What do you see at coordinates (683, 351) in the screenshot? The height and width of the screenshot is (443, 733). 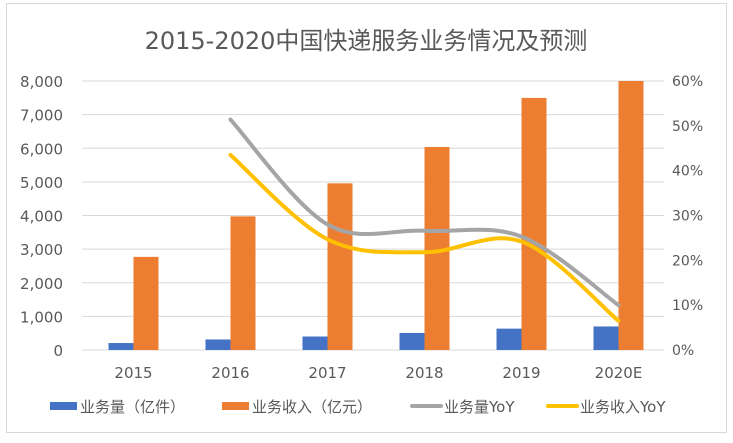 I see `y-right-tick-label: 0%` at bounding box center [683, 351].